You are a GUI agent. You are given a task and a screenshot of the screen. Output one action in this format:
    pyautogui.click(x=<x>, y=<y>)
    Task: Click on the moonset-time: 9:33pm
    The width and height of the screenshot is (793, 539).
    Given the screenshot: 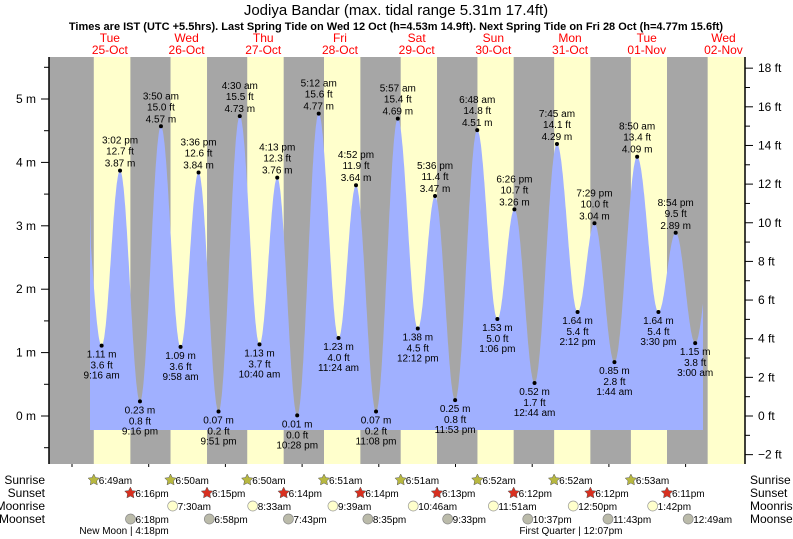 What is the action you would take?
    pyautogui.click(x=469, y=520)
    